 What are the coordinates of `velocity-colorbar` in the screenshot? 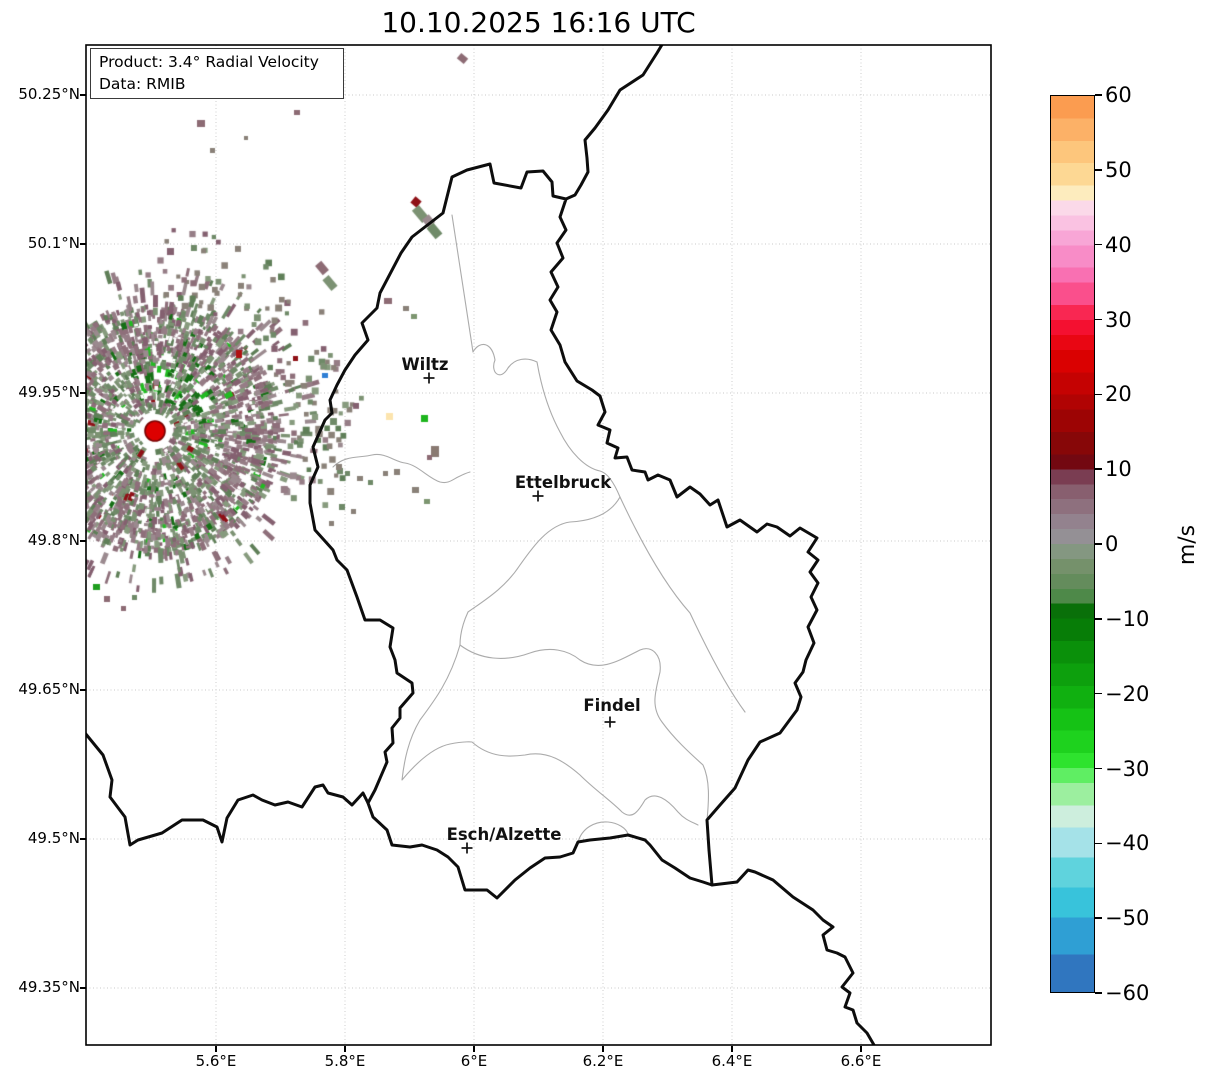 It's located at (1072, 544).